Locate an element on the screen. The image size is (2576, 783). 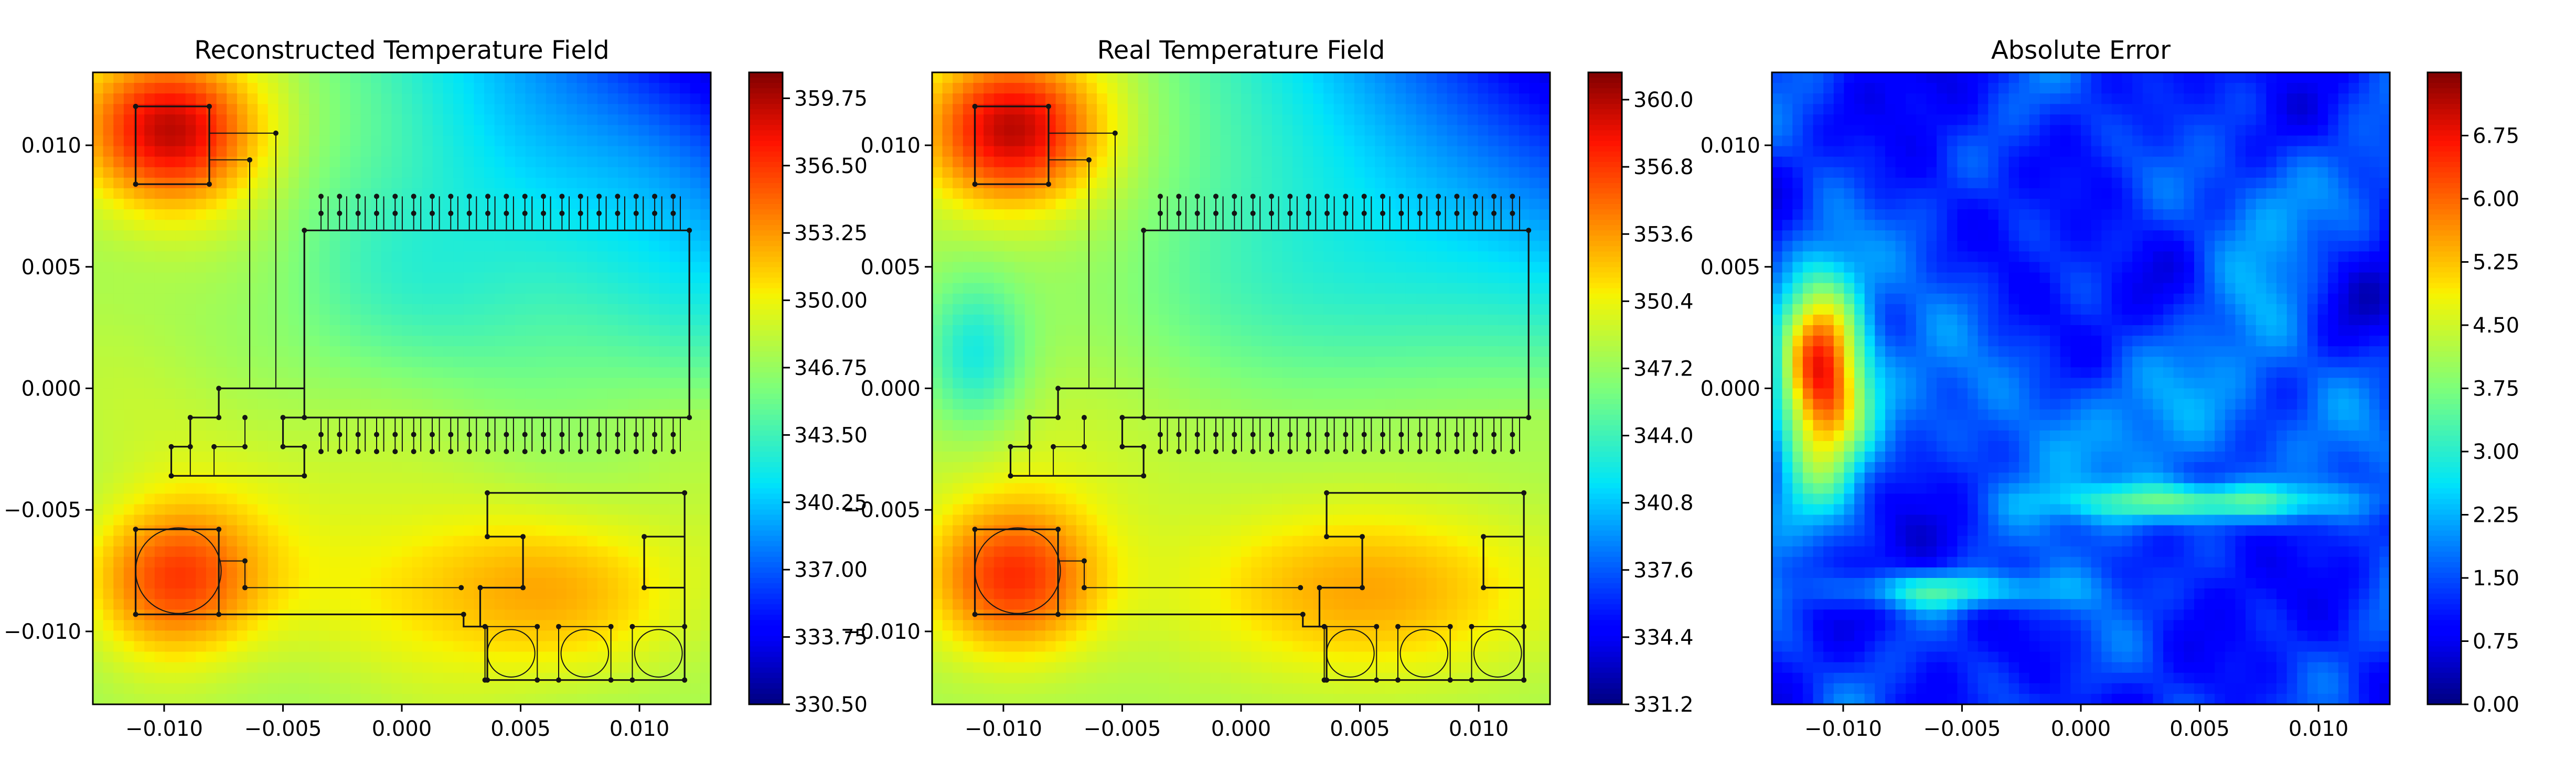
layout-trace is located at coordinates (353, 620).